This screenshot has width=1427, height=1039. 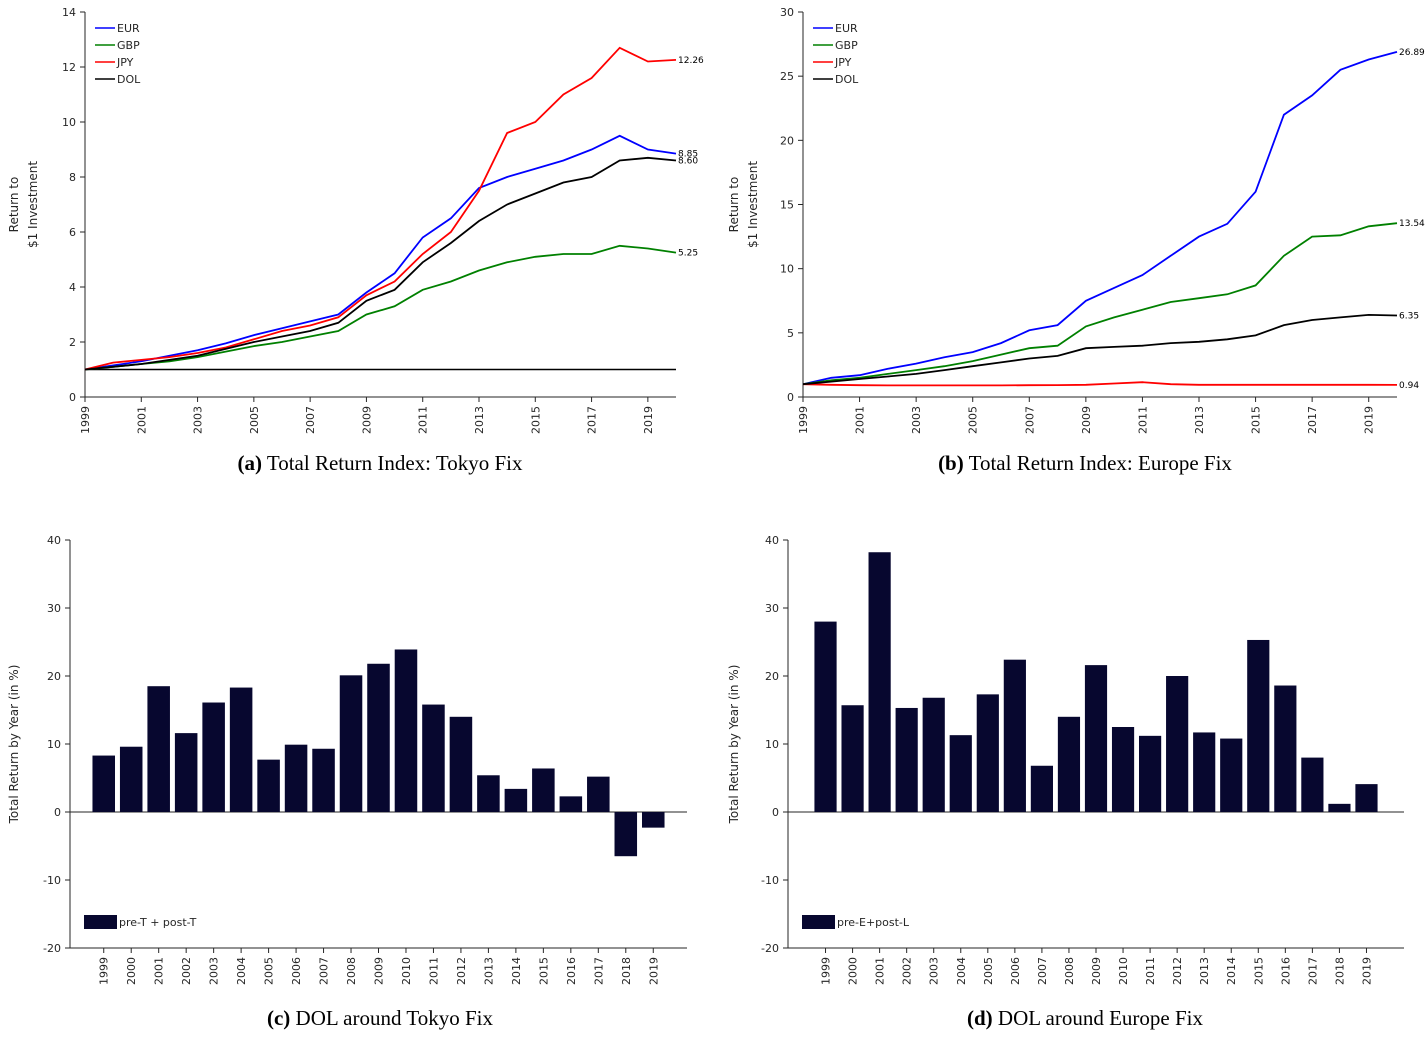 I want to click on caption-text: Total Return Index: Tokyo Fix, so click(x=395, y=463).